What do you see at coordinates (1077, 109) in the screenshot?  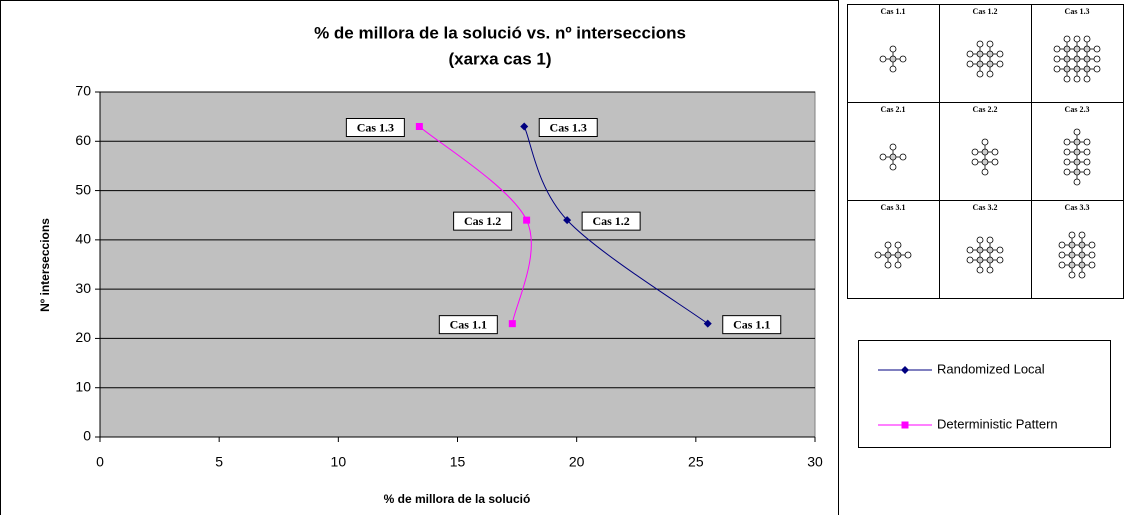 I see `thumb-label: Cas 2.3` at bounding box center [1077, 109].